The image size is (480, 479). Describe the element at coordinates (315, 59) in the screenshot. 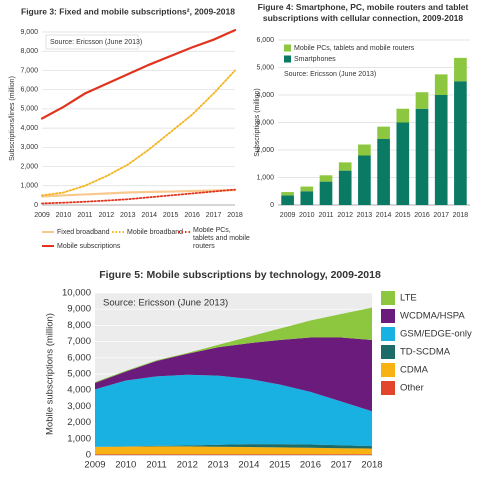

I see `legend-label: Smartphones` at that location.